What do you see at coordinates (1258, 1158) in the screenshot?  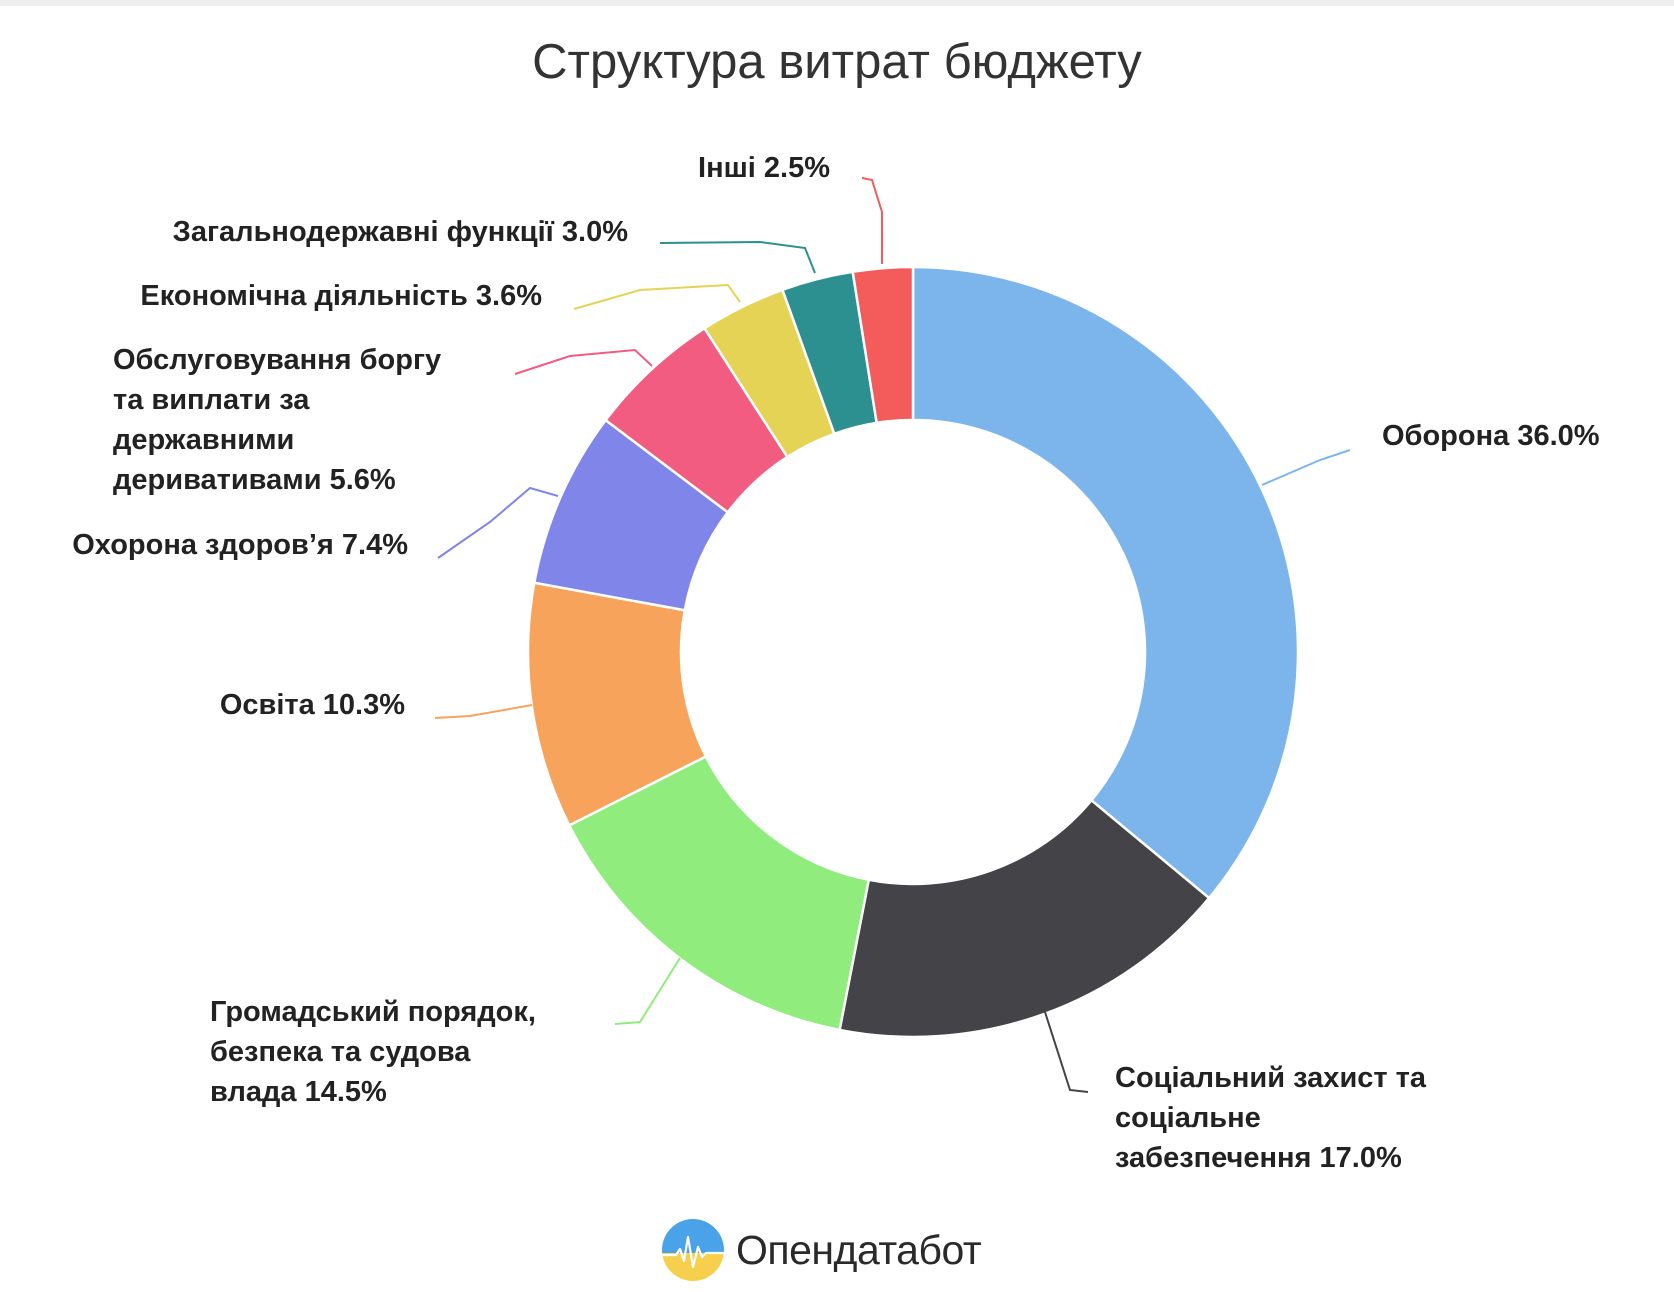 I see `slice-label-line: забезпечення 17.0%` at bounding box center [1258, 1158].